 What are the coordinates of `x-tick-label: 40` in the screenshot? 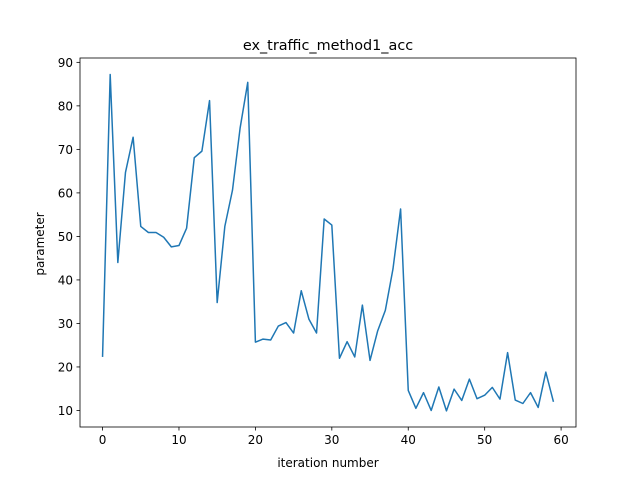 It's located at (408, 440).